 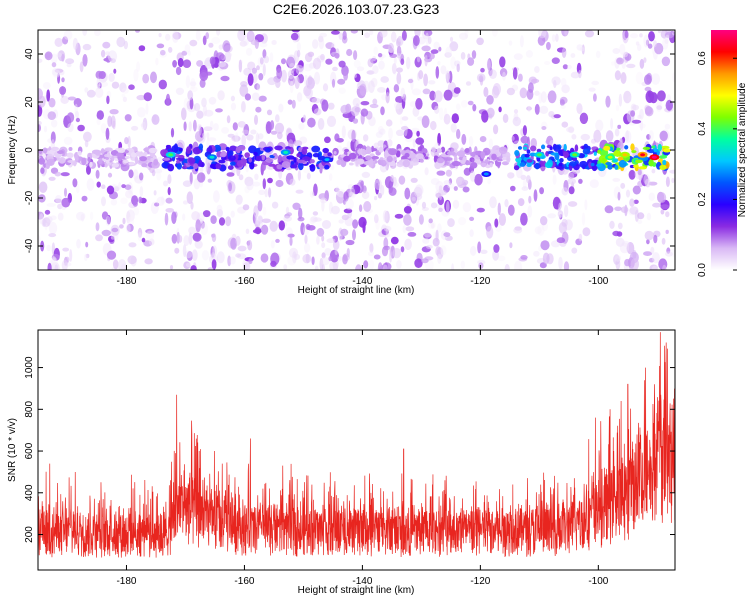 I want to click on spectrogram-y-tick-label: 40, so click(x=29, y=54).